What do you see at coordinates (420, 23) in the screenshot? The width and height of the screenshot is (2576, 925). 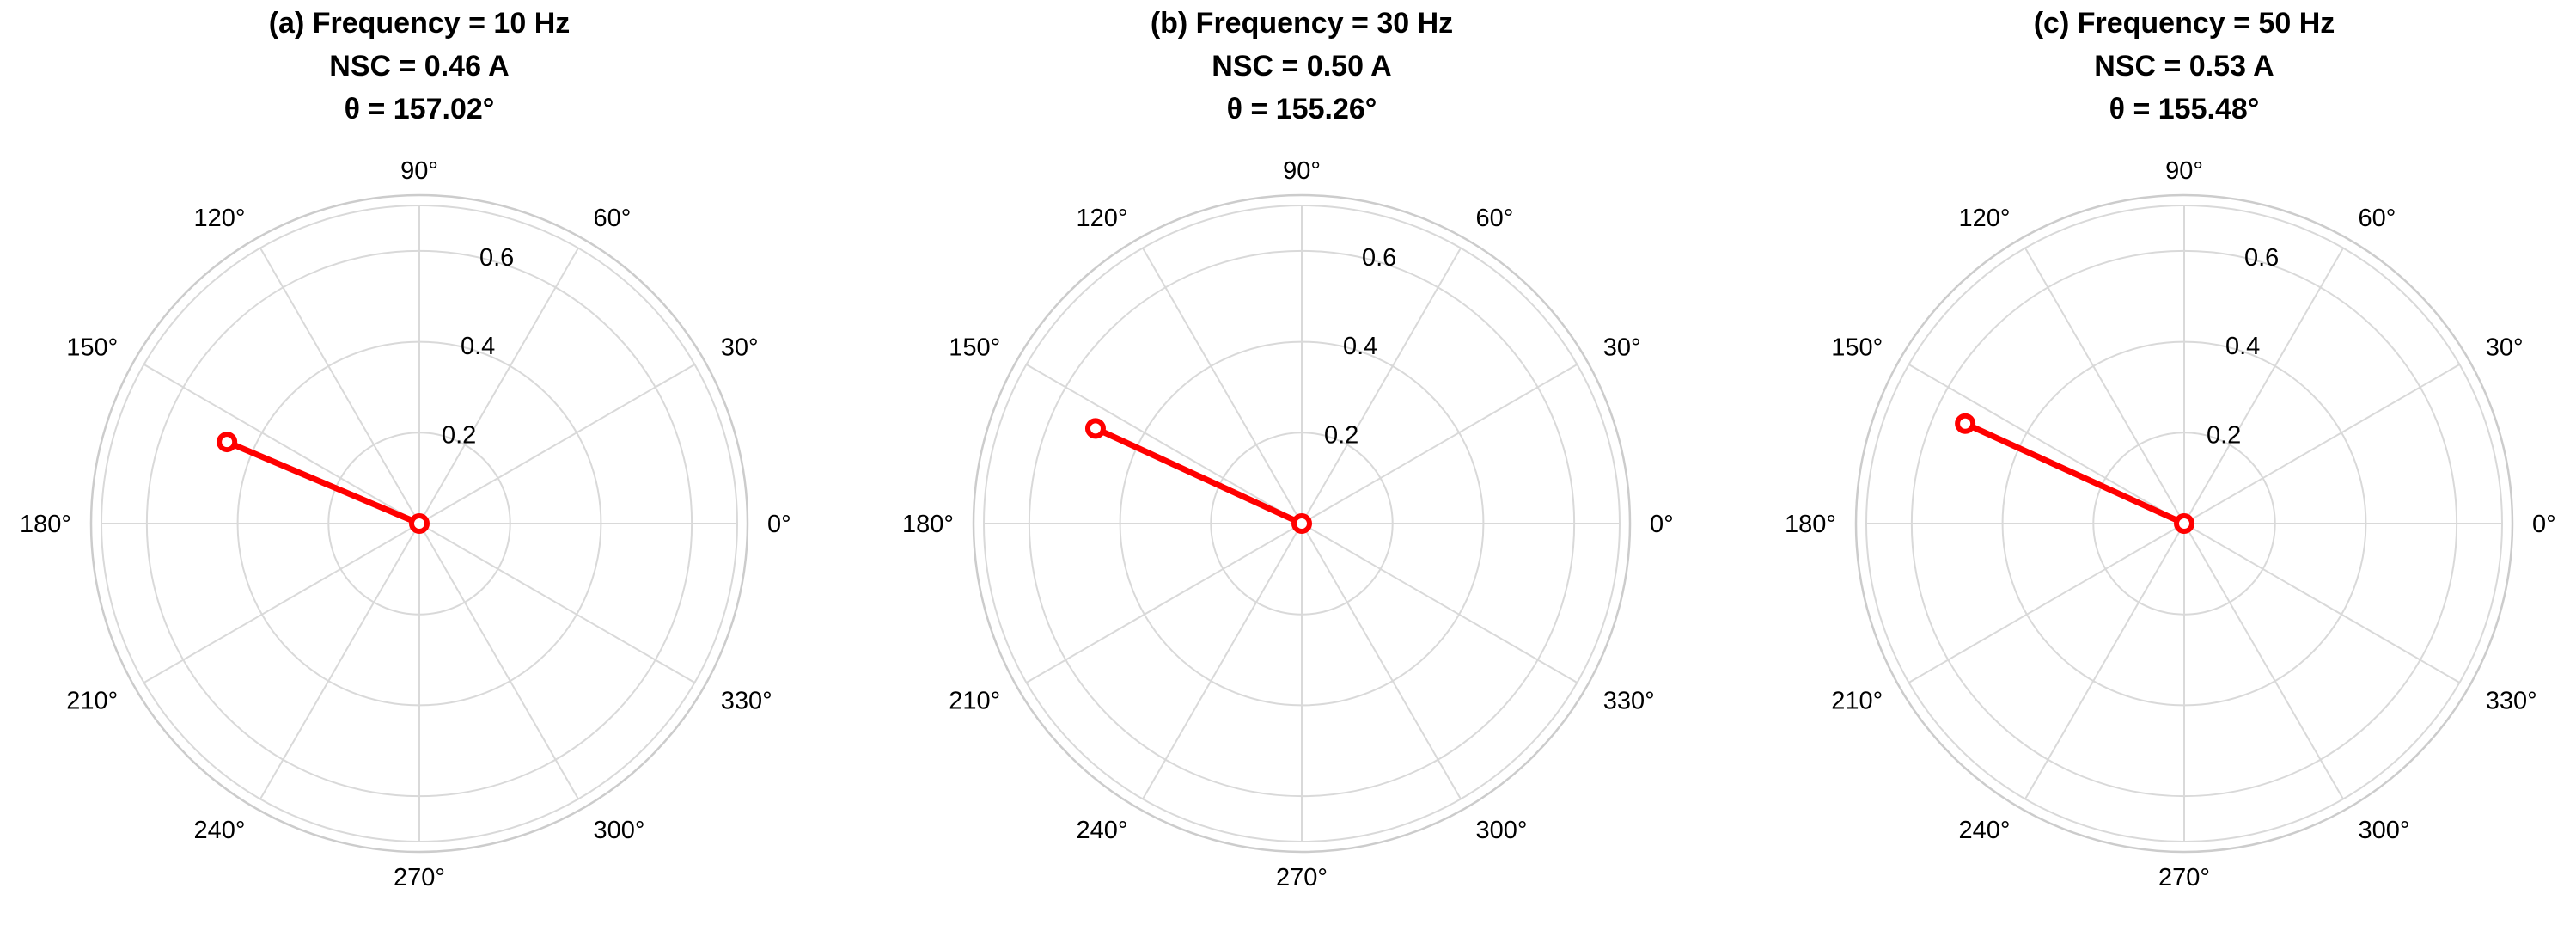 I see `chart-title-line: (a) Frequency = 10 Hz` at bounding box center [420, 23].